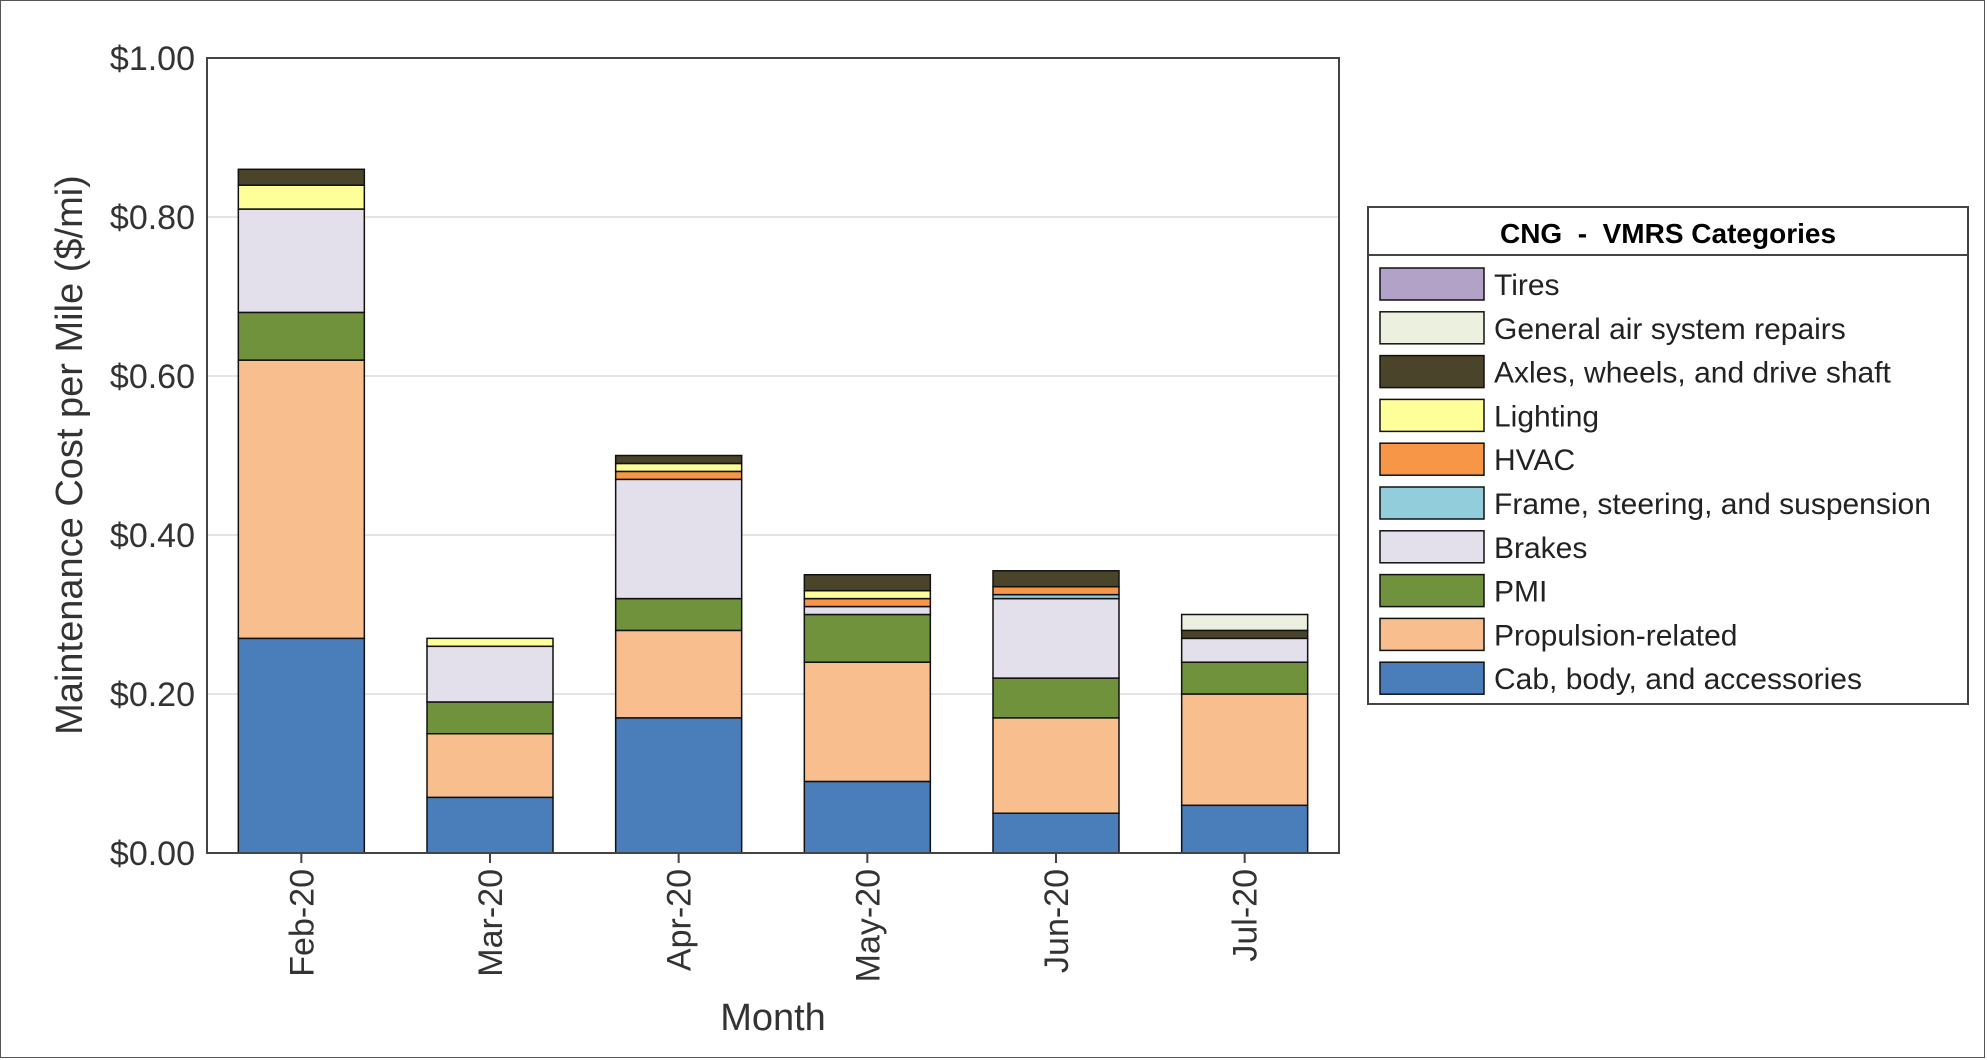 This screenshot has width=1987, height=1060. Describe the element at coordinates (152, 59) in the screenshot. I see `y-tick-label: $1.00` at that location.